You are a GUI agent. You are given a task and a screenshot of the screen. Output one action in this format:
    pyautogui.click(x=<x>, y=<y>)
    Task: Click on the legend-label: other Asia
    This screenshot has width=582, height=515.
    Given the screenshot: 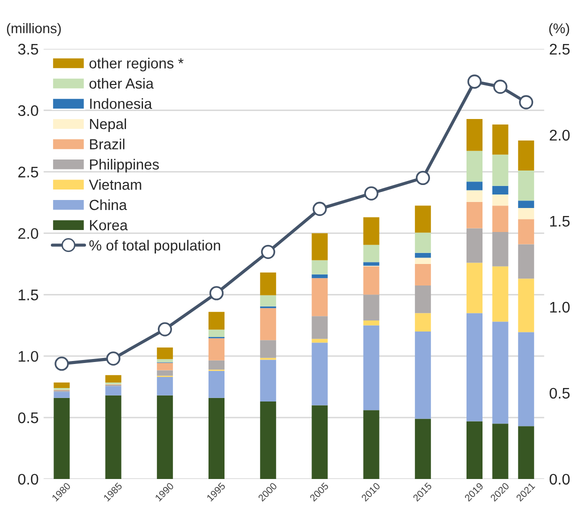 What is the action you would take?
    pyautogui.click(x=121, y=83)
    